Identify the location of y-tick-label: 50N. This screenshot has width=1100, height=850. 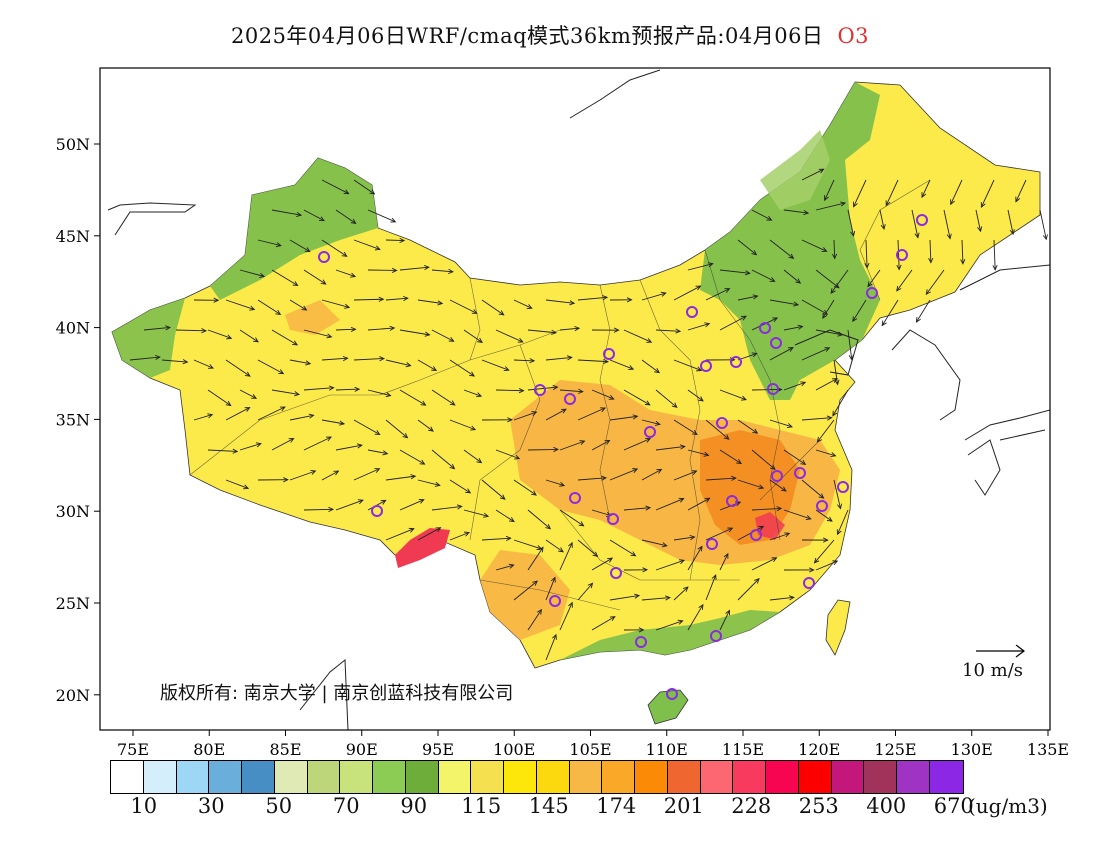
(73, 144).